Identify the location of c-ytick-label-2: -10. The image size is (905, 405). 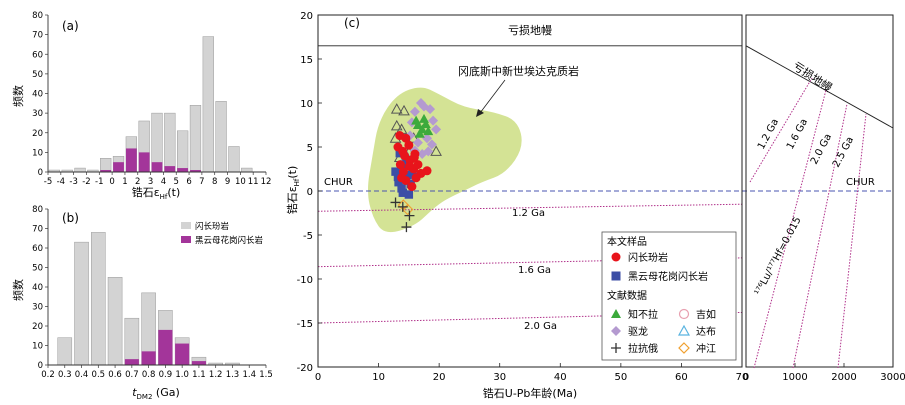
(305, 280).